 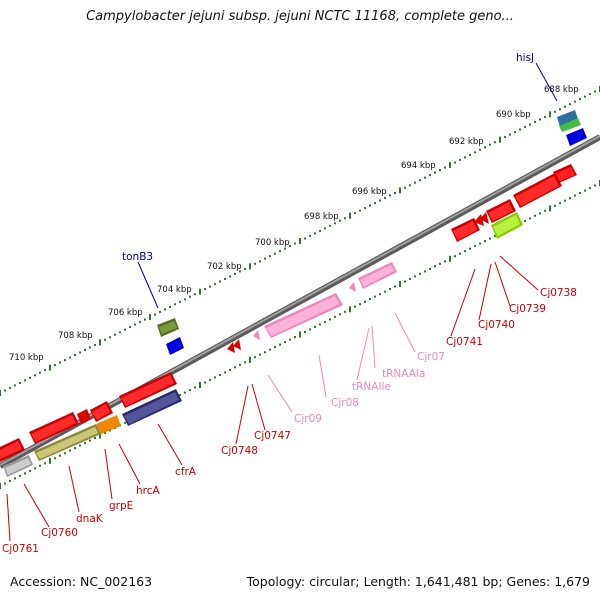 I want to click on gene-label-cj0739: Cj0739, so click(x=527, y=309).